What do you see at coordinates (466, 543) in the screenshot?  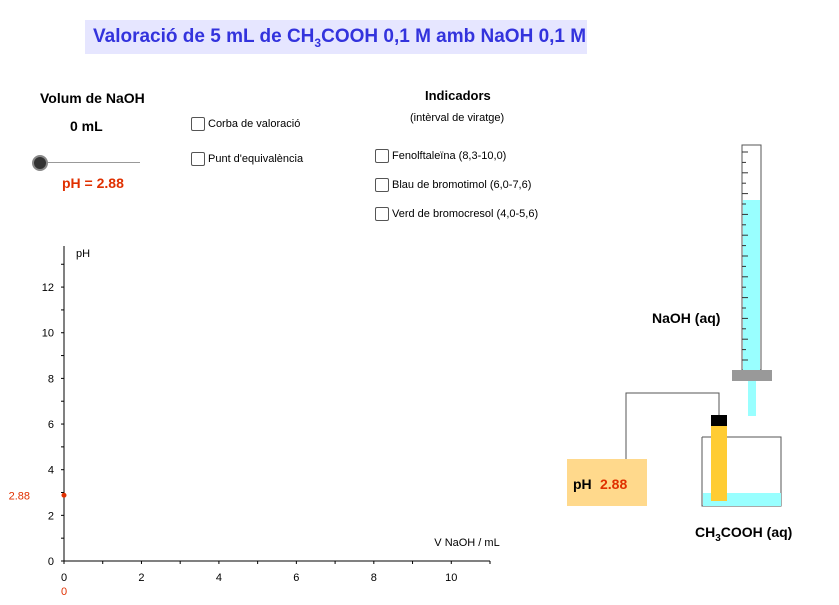 I see `x-axis-label: V NaOH / mL` at bounding box center [466, 543].